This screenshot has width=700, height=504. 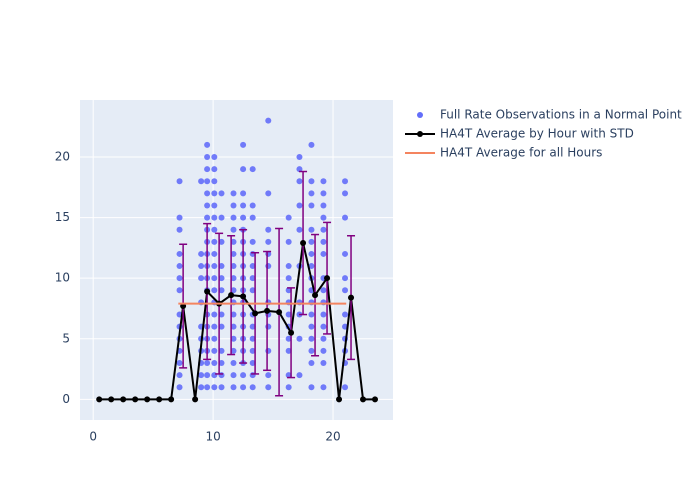 I want to click on legend-symbol, so click(x=420, y=134).